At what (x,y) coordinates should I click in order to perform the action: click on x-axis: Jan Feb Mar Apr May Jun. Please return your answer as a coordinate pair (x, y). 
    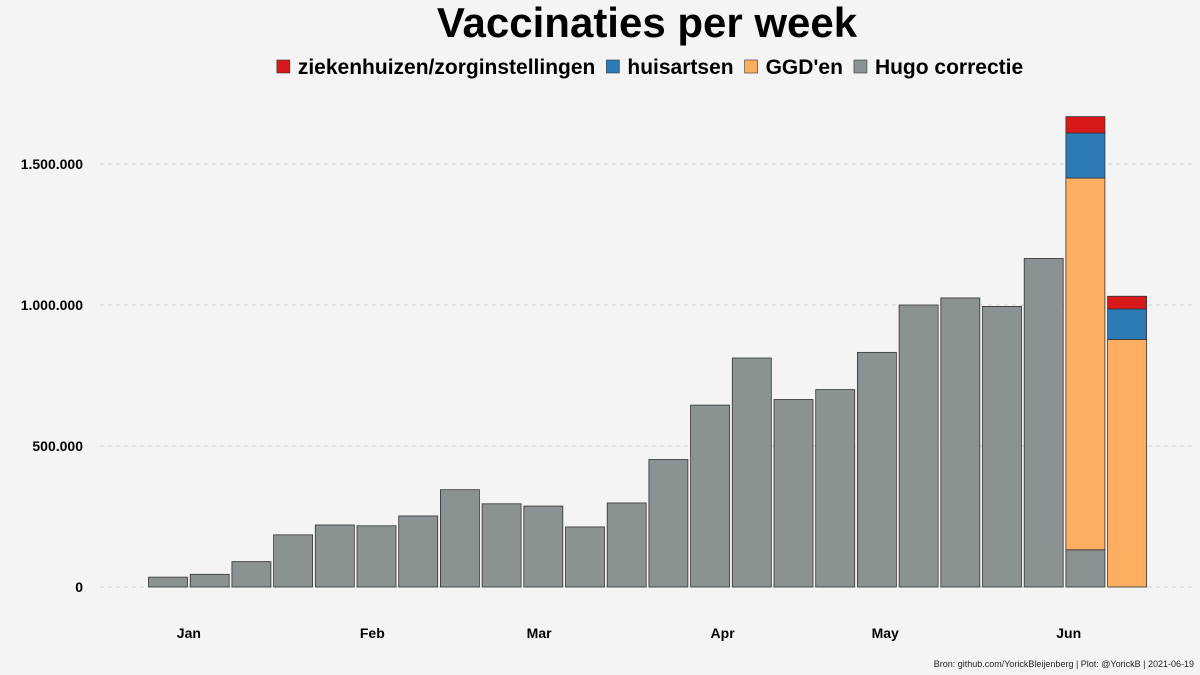
    Looking at the image, I should click on (629, 633).